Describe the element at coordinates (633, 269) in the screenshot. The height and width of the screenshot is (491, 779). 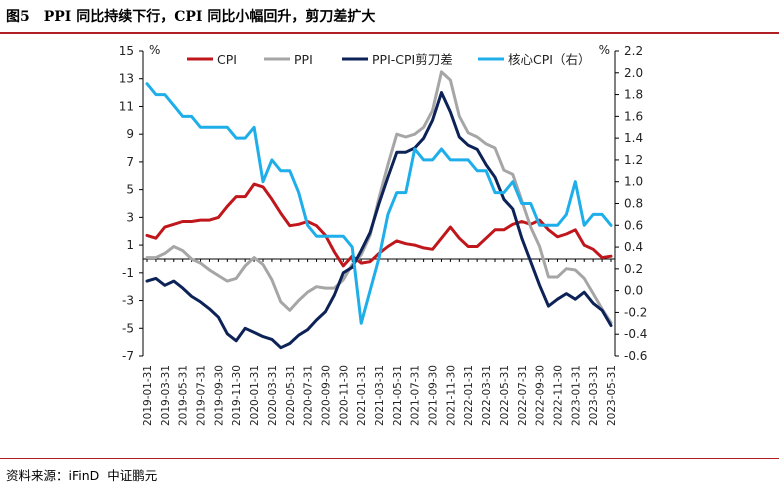
I see `y-right-tick-label: 0.2` at that location.